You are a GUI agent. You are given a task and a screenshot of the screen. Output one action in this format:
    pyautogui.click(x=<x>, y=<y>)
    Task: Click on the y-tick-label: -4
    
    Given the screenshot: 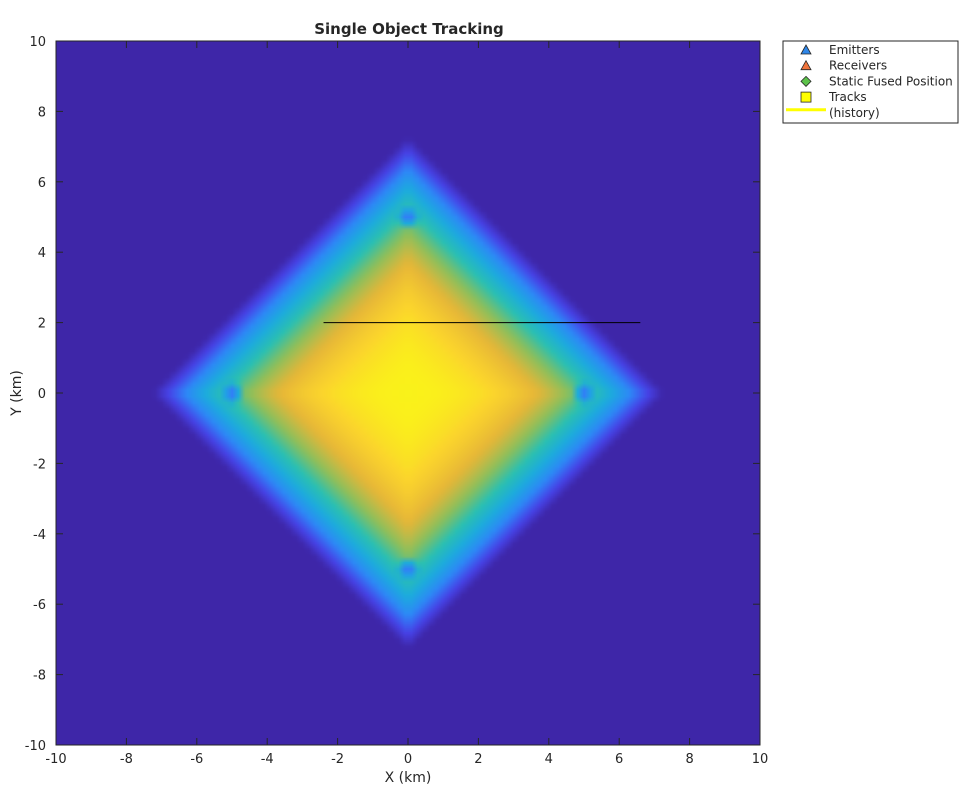 What is the action you would take?
    pyautogui.click(x=39, y=535)
    